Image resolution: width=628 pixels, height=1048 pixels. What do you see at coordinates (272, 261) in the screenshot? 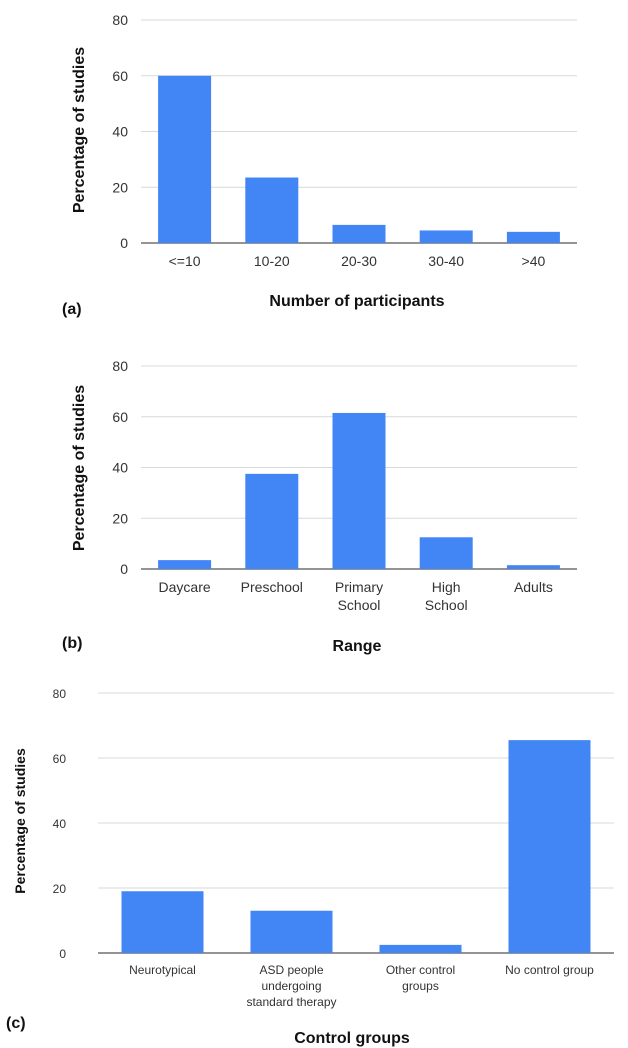
I see `chart-a-category-label: 10-20` at bounding box center [272, 261].